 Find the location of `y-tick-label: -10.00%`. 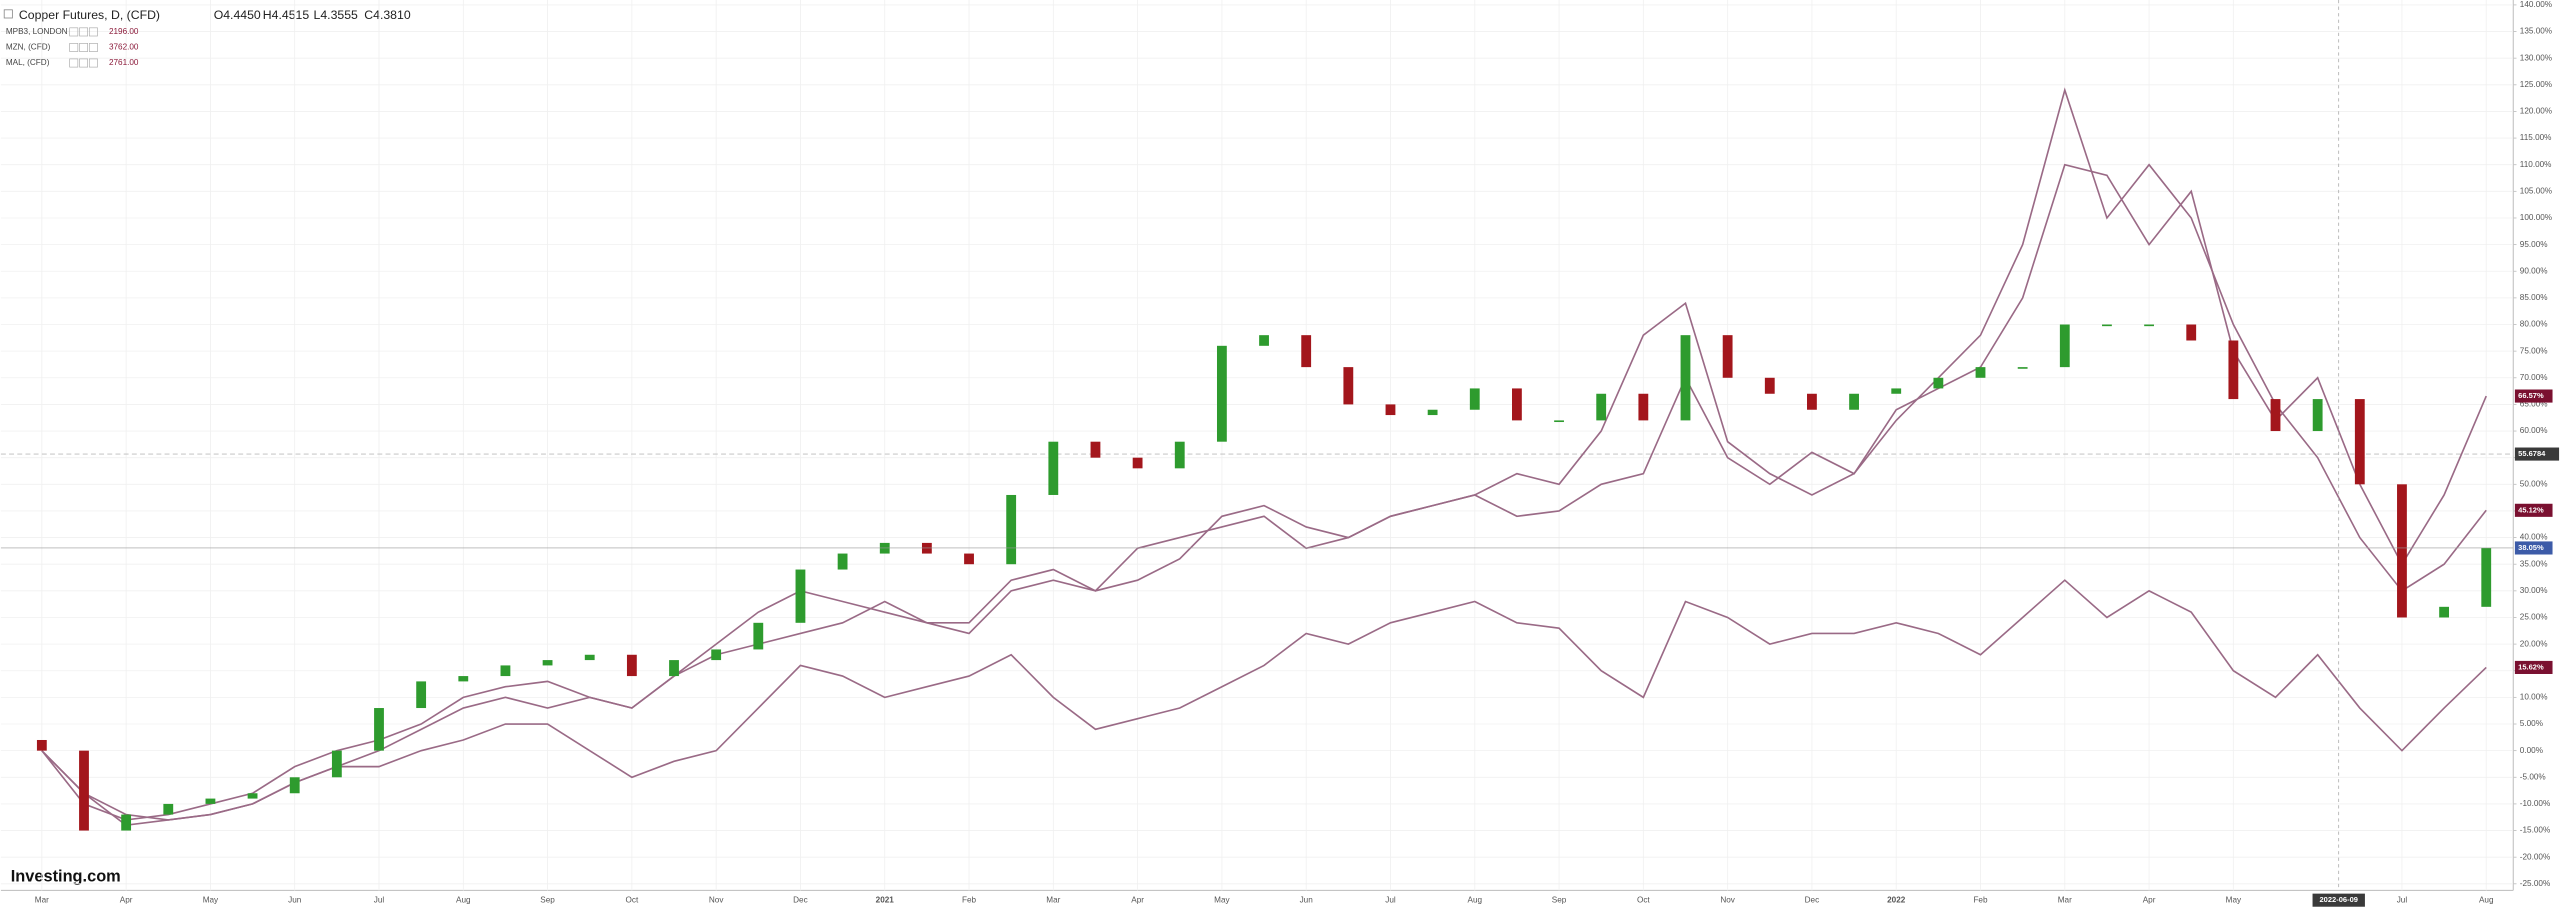

y-tick-label: -10.00% is located at coordinates (2535, 803).